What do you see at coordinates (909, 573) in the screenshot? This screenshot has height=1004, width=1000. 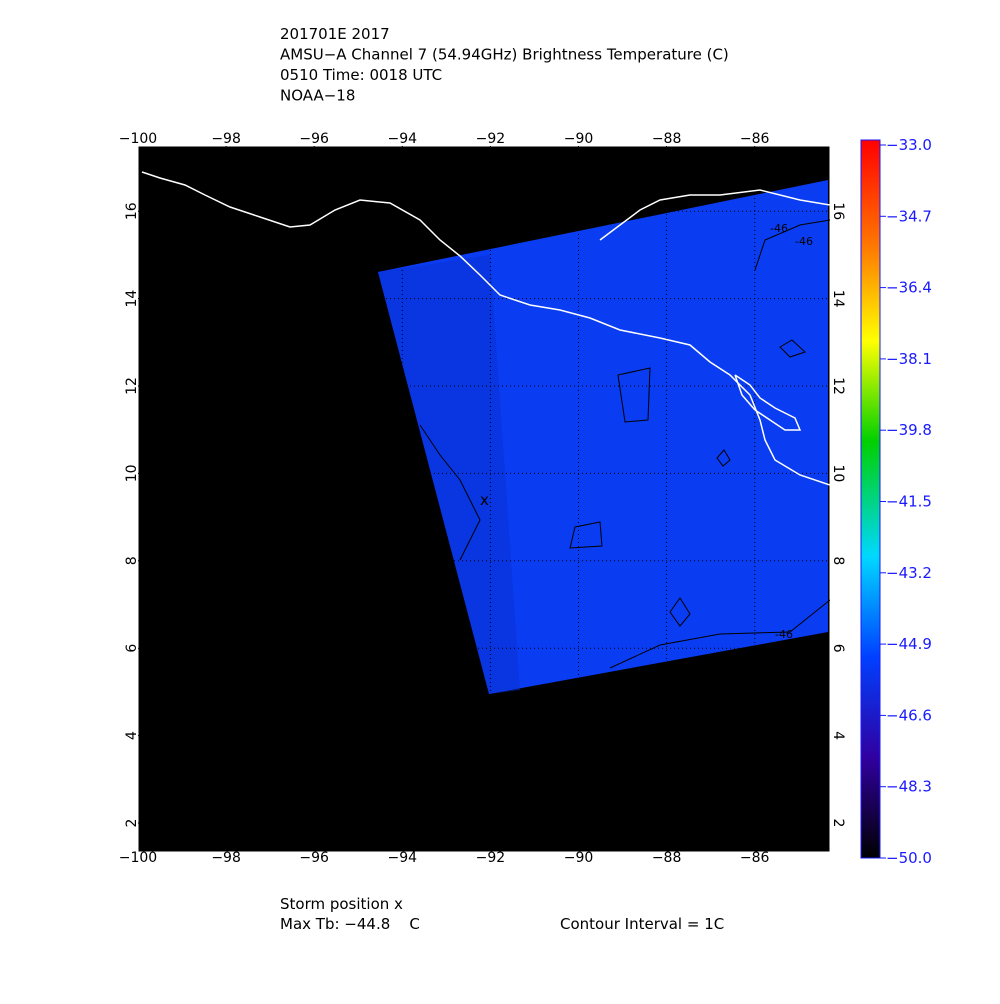 I see `colorbar-label: −43.2` at bounding box center [909, 573].